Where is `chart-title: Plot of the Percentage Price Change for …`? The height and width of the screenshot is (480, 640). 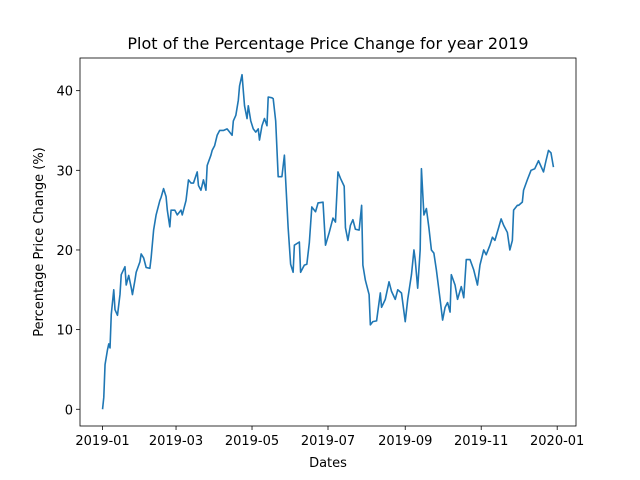 chart-title: Plot of the Percentage Price Change for … is located at coordinates (327, 43).